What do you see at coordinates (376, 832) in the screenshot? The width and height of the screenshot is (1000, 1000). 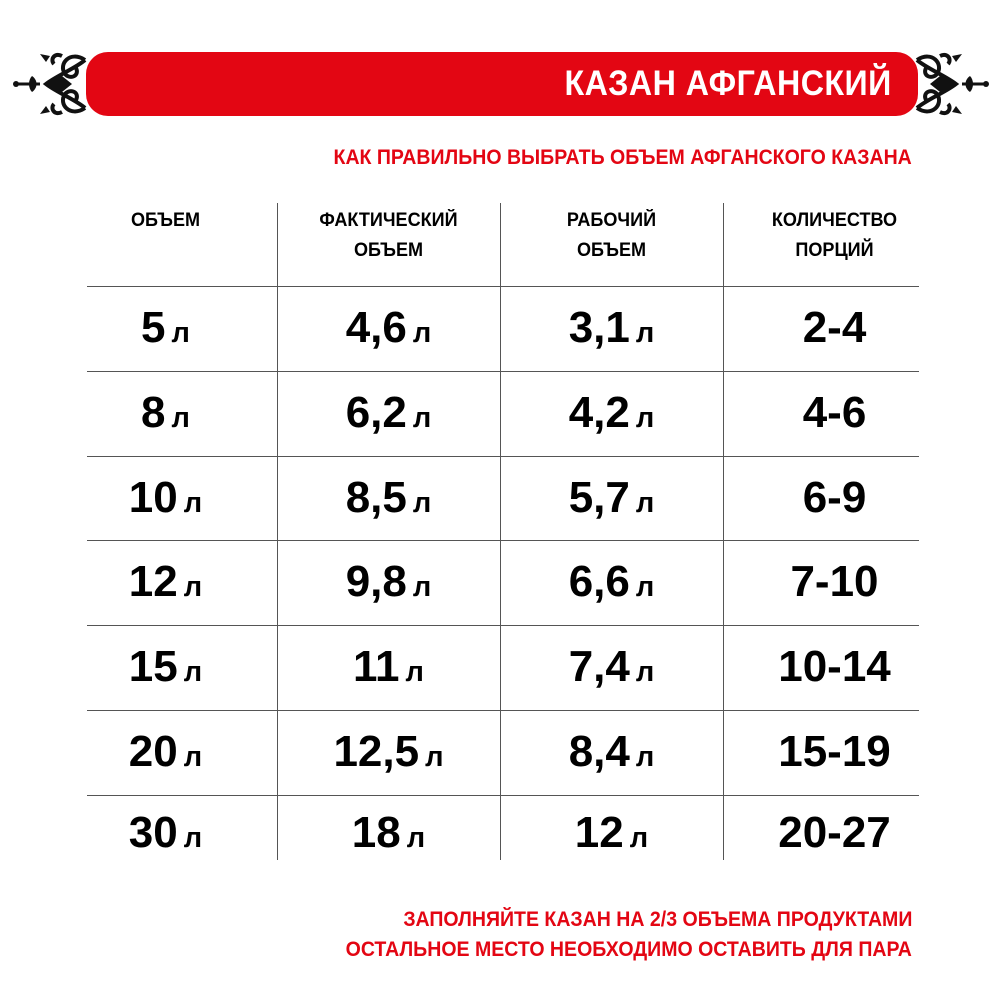 I see `cell-value: 18` at bounding box center [376, 832].